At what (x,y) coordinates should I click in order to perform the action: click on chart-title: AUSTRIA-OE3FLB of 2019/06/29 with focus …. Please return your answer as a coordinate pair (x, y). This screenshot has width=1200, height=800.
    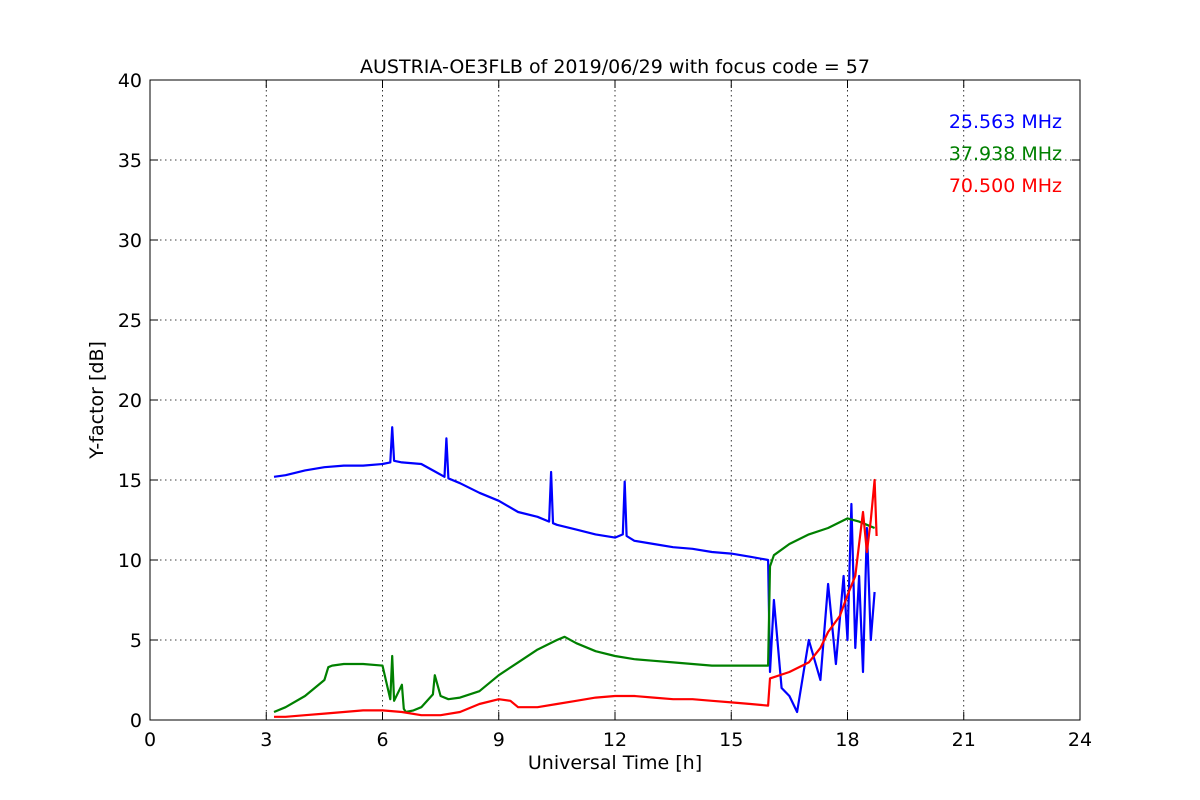
    Looking at the image, I should click on (615, 67).